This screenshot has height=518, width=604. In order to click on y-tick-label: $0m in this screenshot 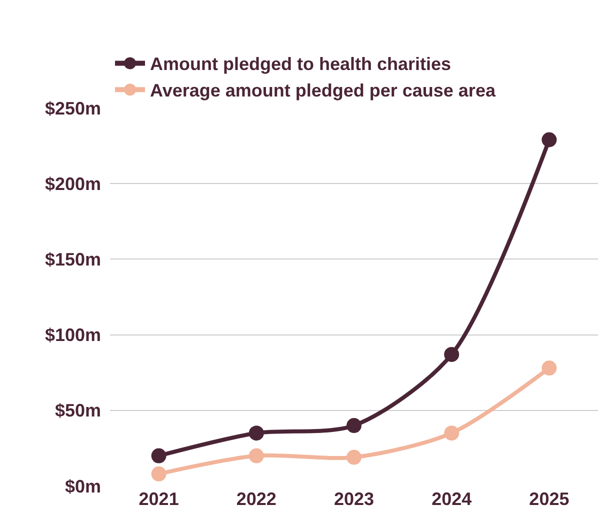, I will do `click(82, 486)`.